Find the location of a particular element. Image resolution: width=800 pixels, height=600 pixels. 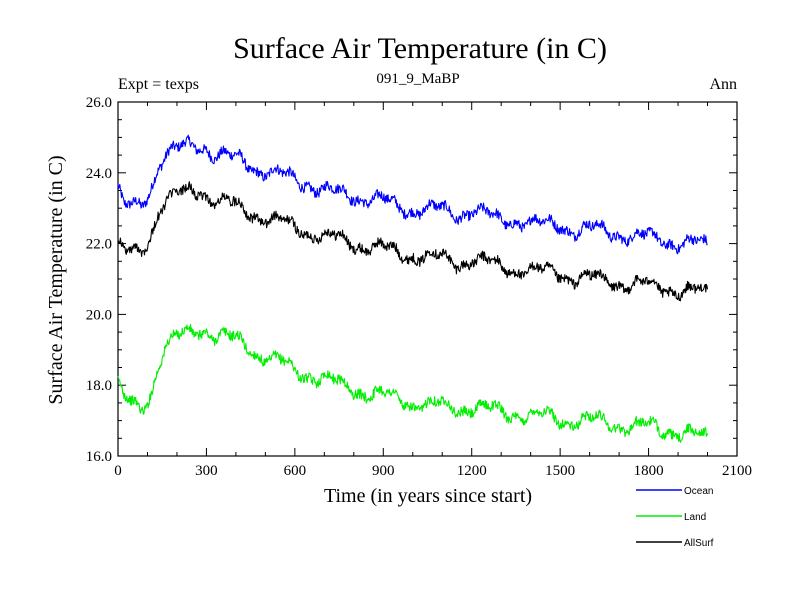

series-line-ocean is located at coordinates (412, 194).